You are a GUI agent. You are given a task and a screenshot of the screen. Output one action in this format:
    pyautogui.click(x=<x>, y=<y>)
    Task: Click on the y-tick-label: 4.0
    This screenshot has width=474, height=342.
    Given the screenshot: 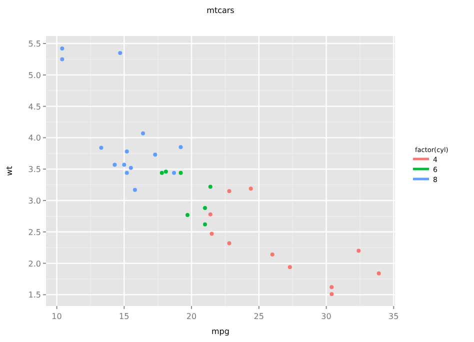 What is the action you would take?
    pyautogui.click(x=34, y=138)
    